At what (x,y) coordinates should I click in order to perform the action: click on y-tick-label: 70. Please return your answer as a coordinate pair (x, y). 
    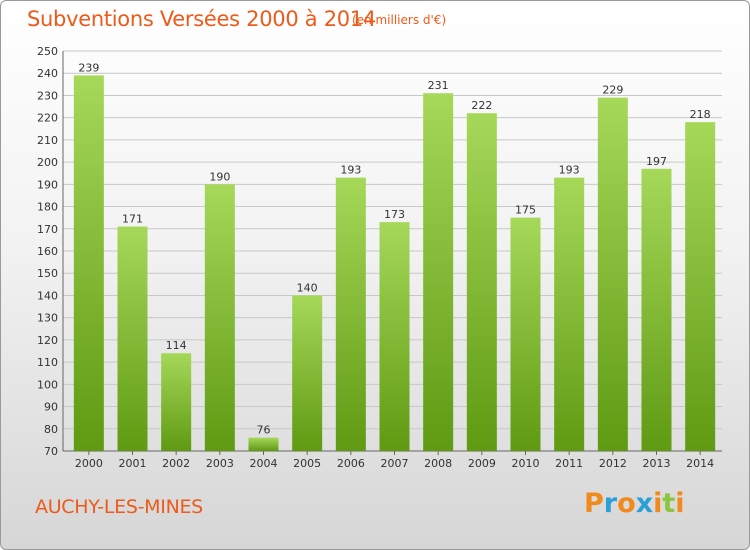
    Looking at the image, I should click on (51, 451).